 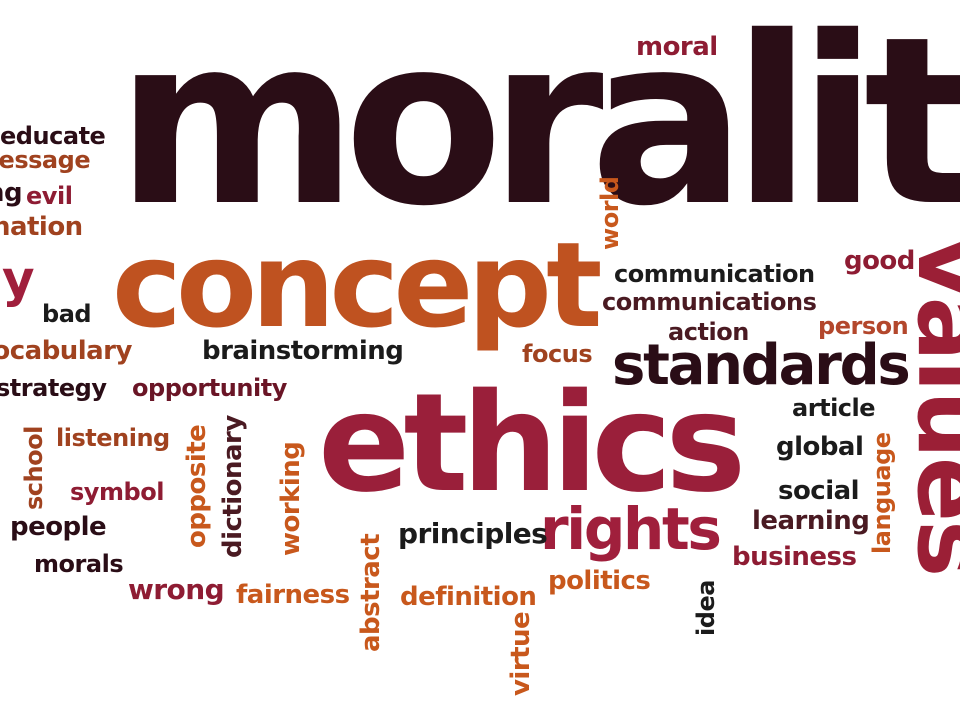 What do you see at coordinates (714, 274) in the screenshot?
I see `word-communication: communication` at bounding box center [714, 274].